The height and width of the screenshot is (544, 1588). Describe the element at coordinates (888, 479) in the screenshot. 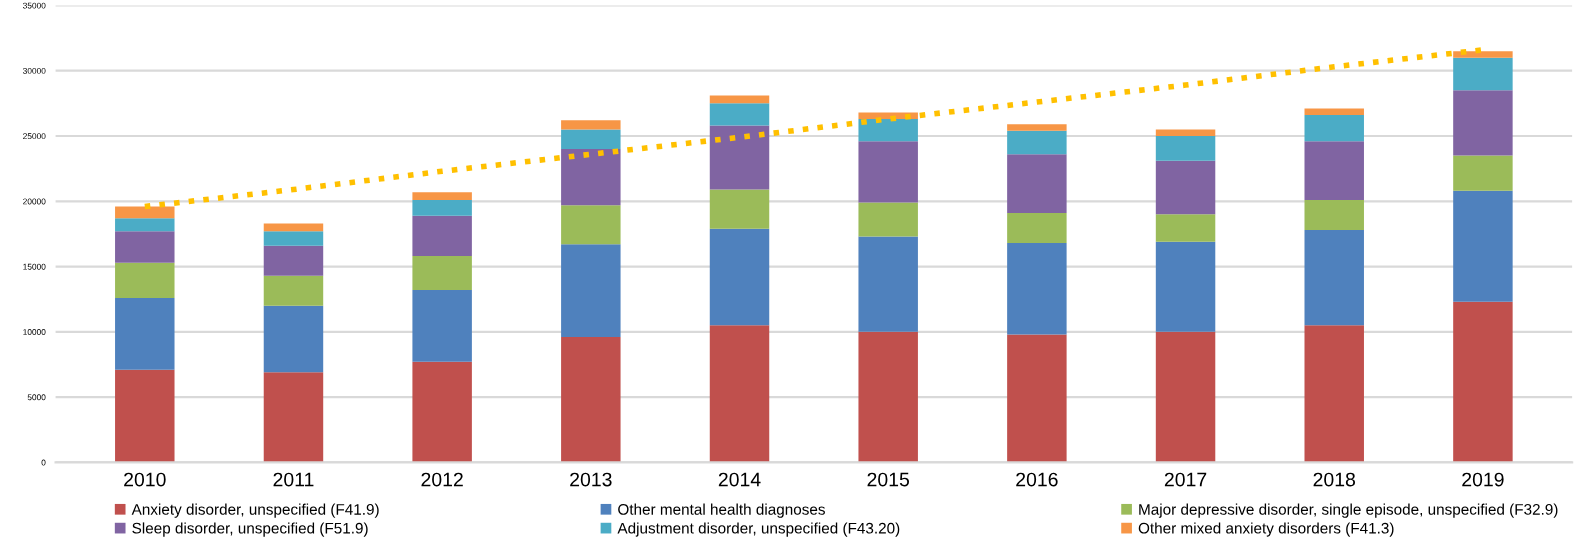

I see `x-tick-label: 2015` at that location.